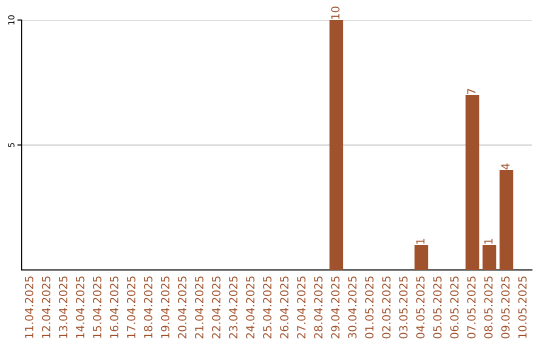 Image resolution: width=540 pixels, height=340 pixels. I want to click on x-tick-label: 25.04.2025, so click(267, 307).